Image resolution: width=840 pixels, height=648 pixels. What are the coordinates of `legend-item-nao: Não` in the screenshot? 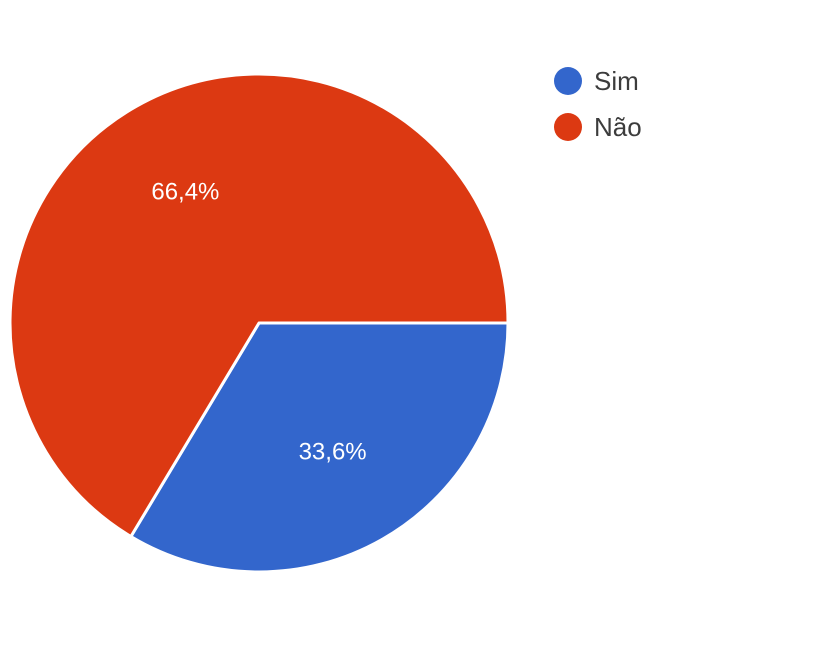 It's located at (598, 127).